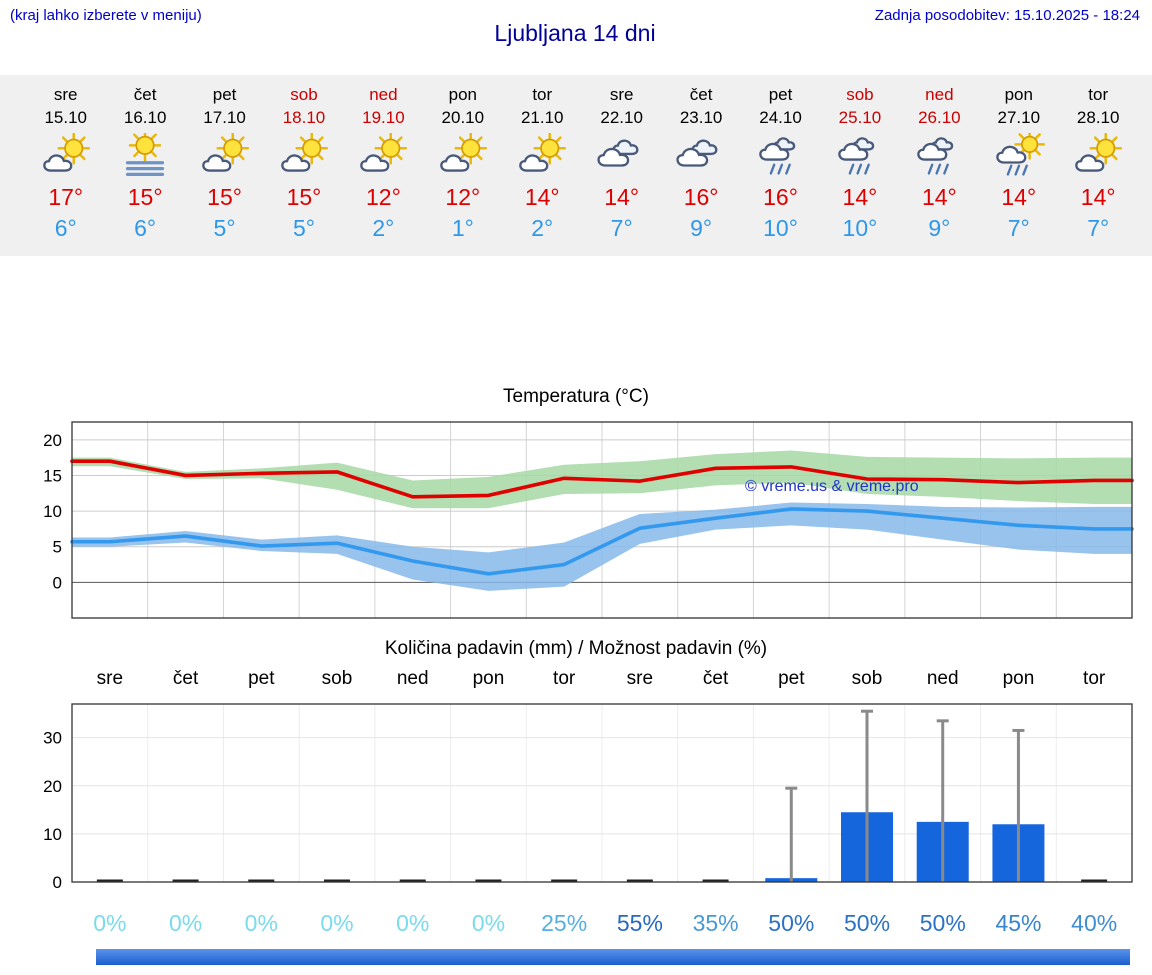  What do you see at coordinates (780, 117) in the screenshot?
I see `day-date: 24.10` at bounding box center [780, 117].